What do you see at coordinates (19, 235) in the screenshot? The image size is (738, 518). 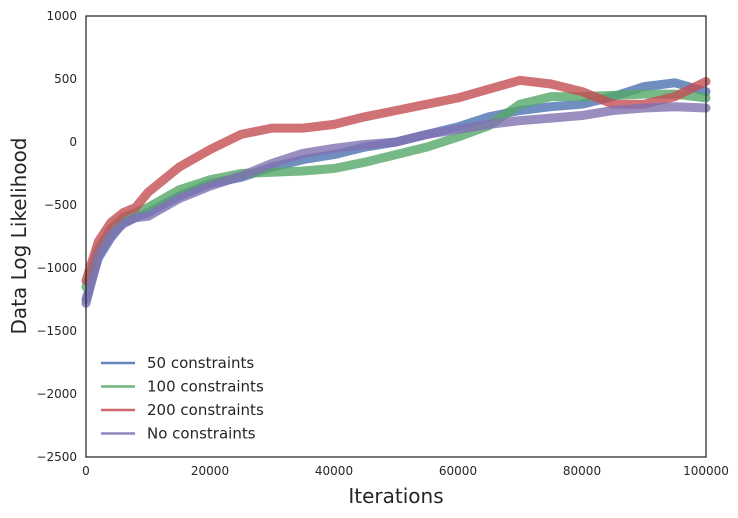 I see `y-axis-label: Data Log Likelihood` at bounding box center [19, 235].